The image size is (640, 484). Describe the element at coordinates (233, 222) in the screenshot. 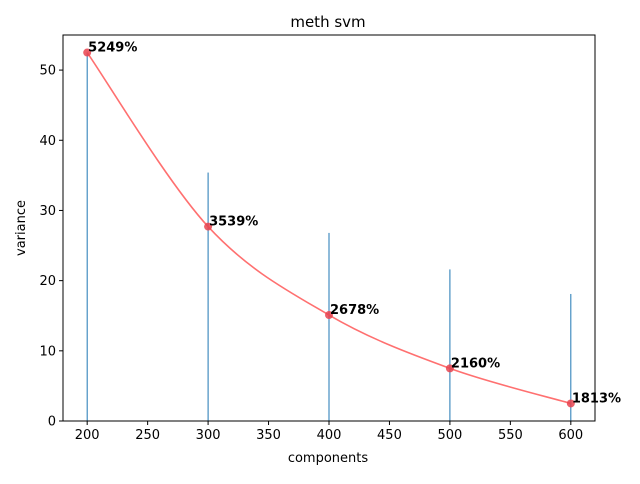

I see `data-label: 3539%` at that location.